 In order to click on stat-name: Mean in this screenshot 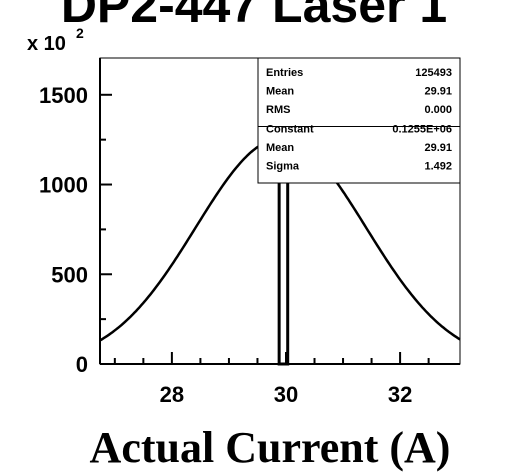, I will do `click(280, 91)`.